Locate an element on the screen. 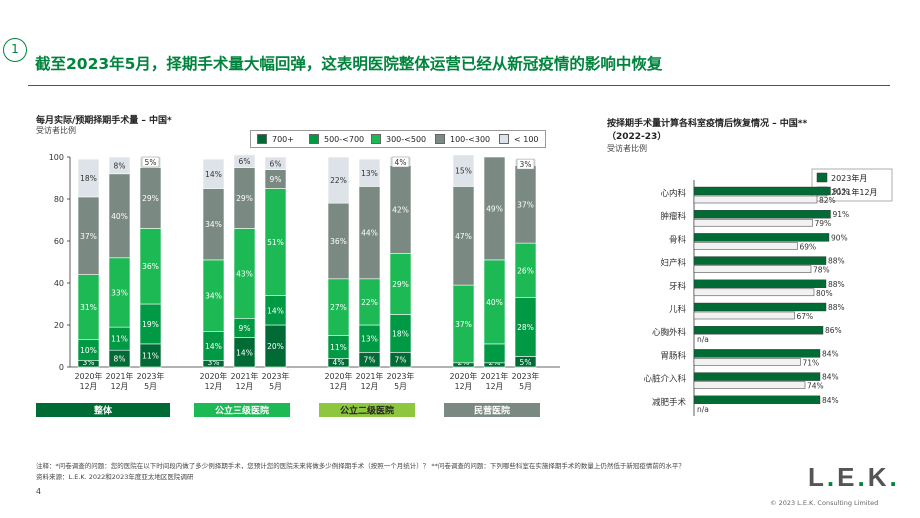 This screenshot has height=518, width=920. data-label: 51% is located at coordinates (275, 242).